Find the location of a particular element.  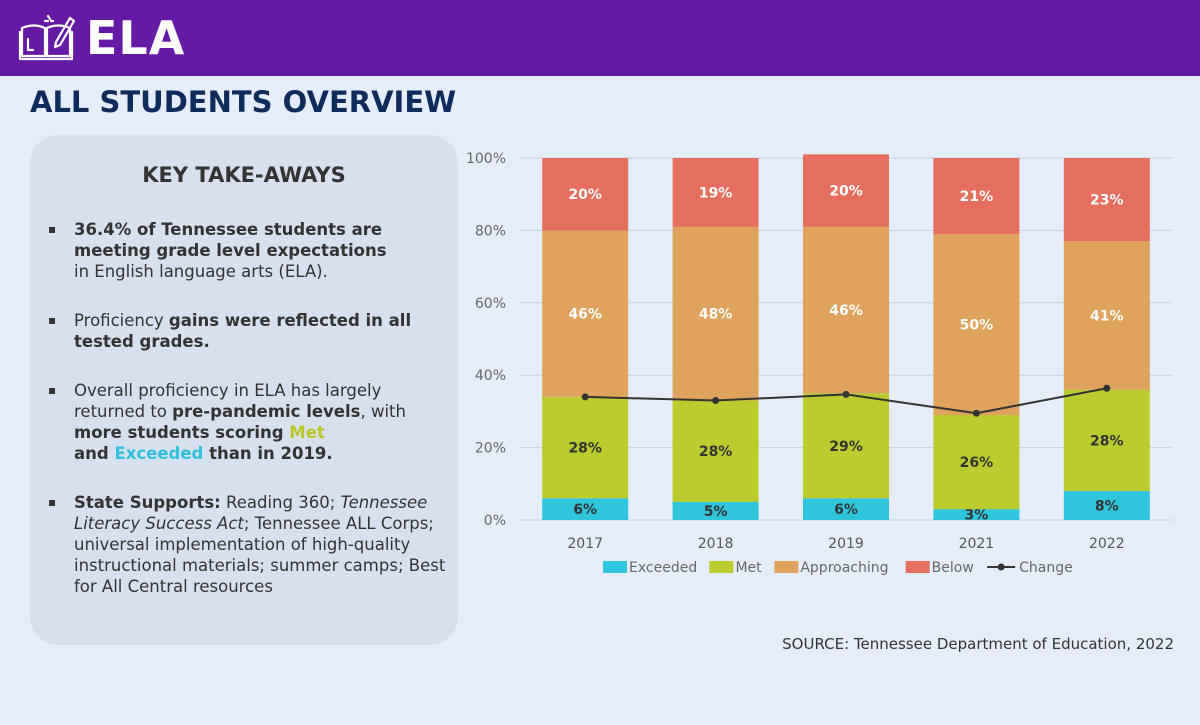

legend-label: Exceeded is located at coordinates (663, 568).